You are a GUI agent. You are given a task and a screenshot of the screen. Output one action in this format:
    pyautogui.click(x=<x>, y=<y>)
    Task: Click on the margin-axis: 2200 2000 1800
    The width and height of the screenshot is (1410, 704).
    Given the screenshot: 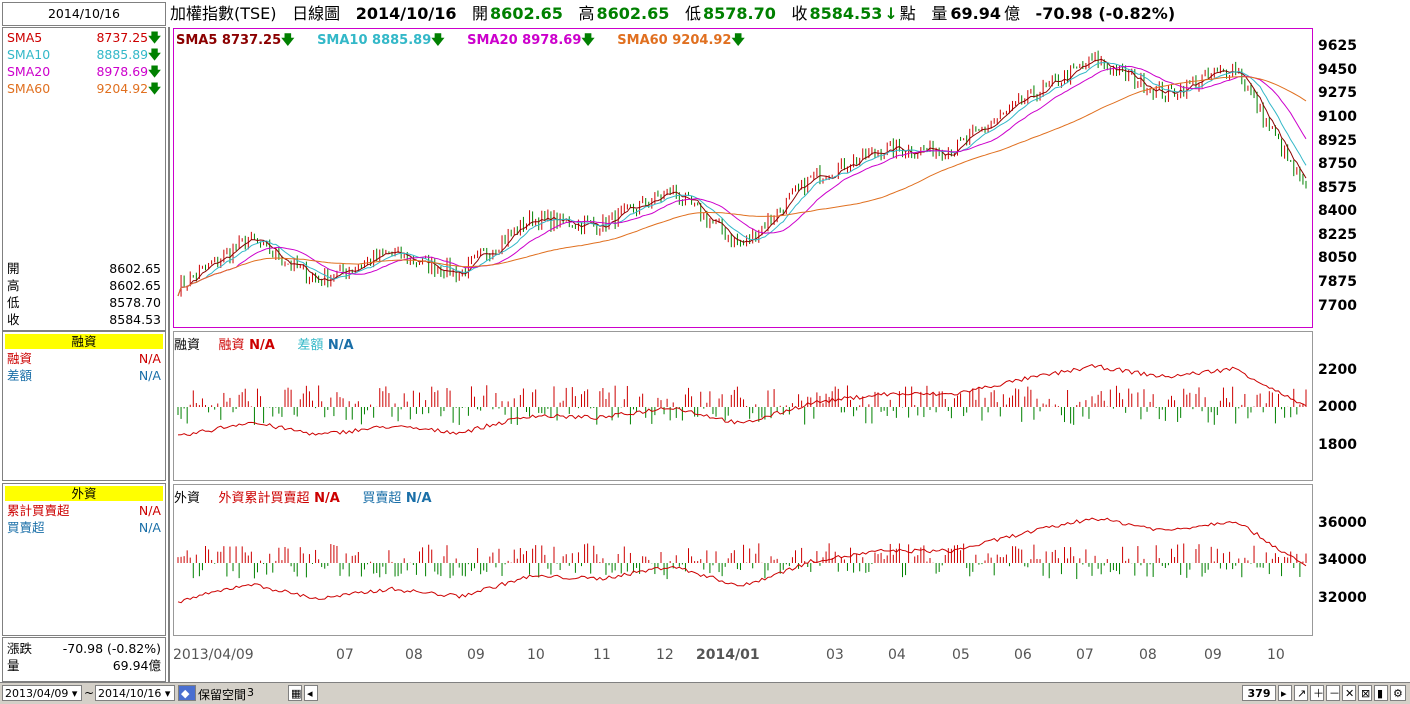 What is the action you would take?
    pyautogui.click(x=1362, y=417)
    